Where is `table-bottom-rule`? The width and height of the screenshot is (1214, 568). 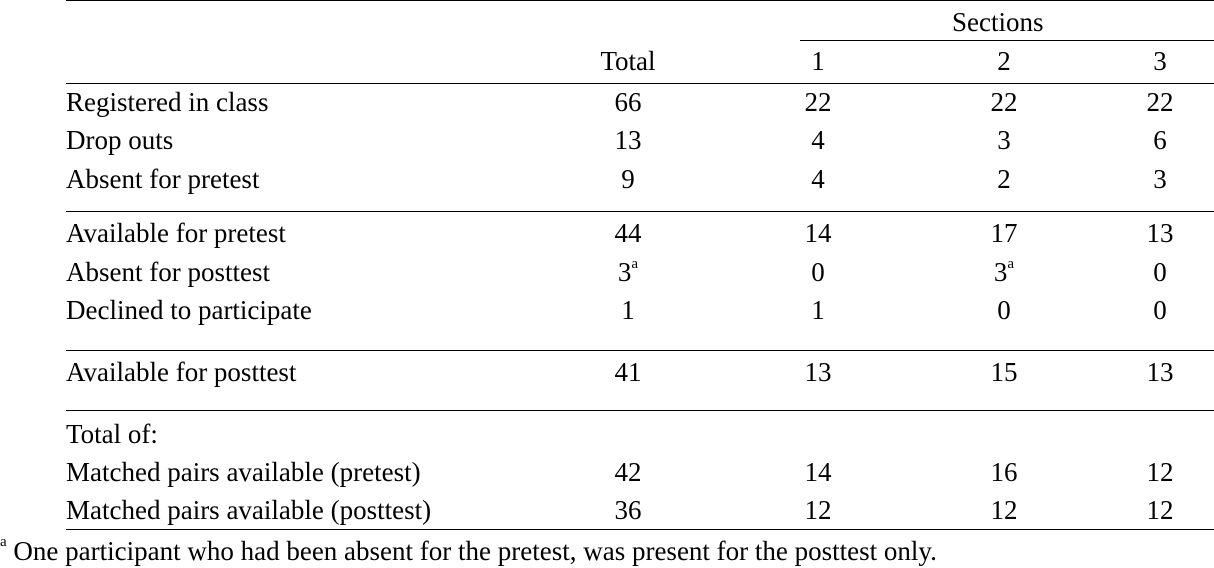
table-bottom-rule is located at coordinates (640, 529).